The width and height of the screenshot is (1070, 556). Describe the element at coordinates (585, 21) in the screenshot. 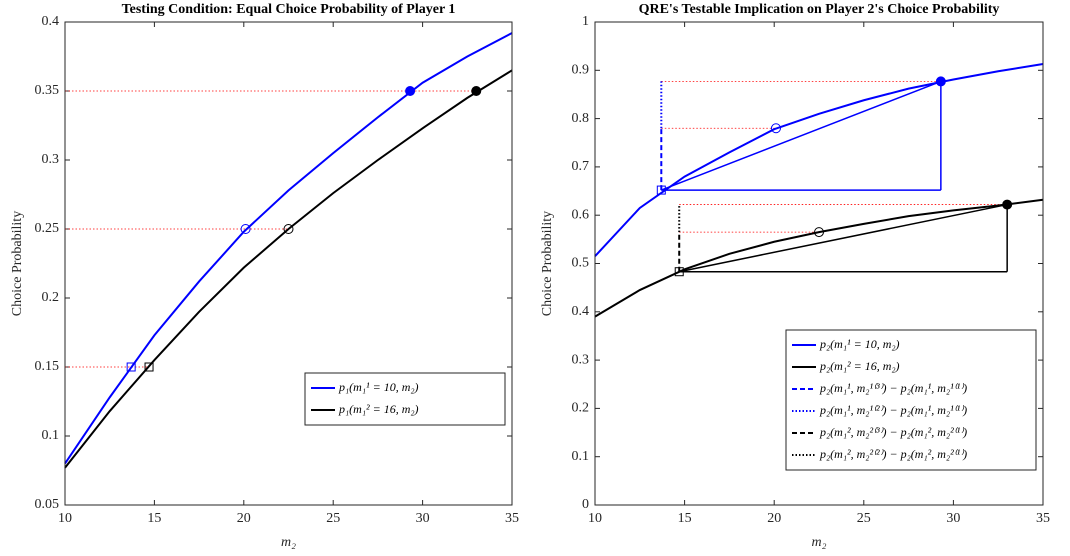

I see `y-tick-label: 1` at that location.